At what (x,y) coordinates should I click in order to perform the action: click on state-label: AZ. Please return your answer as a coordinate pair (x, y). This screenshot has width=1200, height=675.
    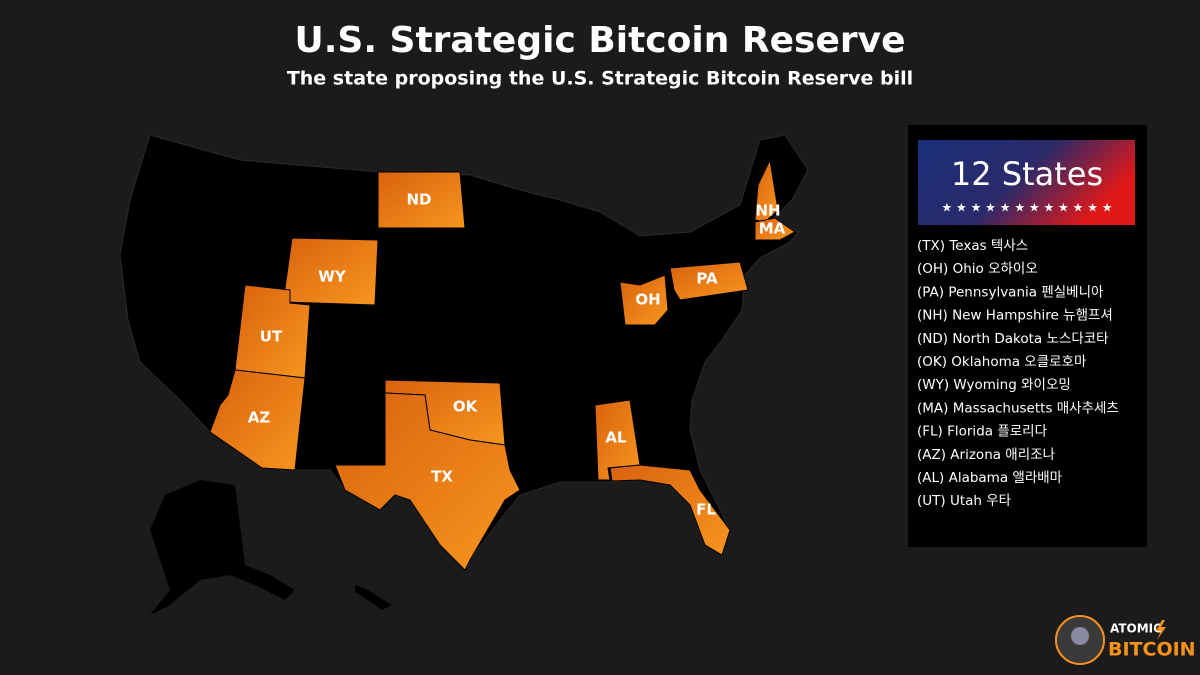
    Looking at the image, I should click on (259, 418).